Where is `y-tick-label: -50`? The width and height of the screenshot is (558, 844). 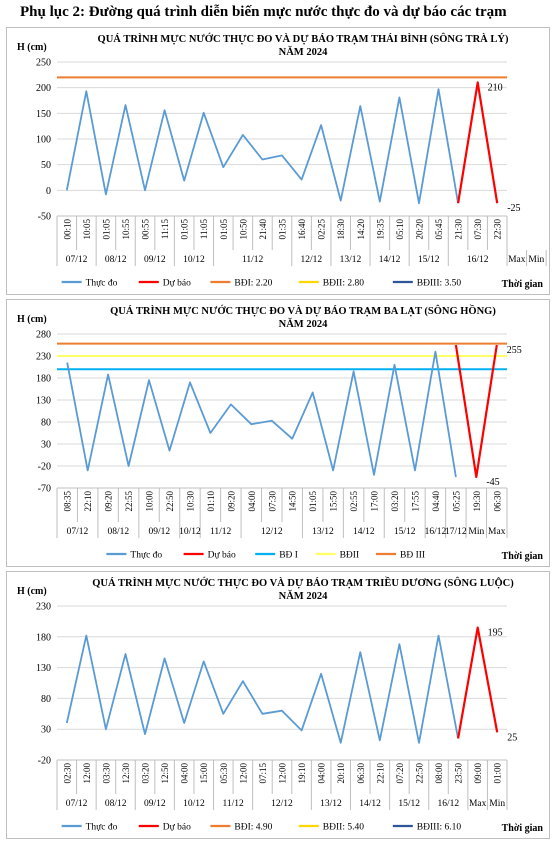 y-tick-label: -50 is located at coordinates (44, 217).